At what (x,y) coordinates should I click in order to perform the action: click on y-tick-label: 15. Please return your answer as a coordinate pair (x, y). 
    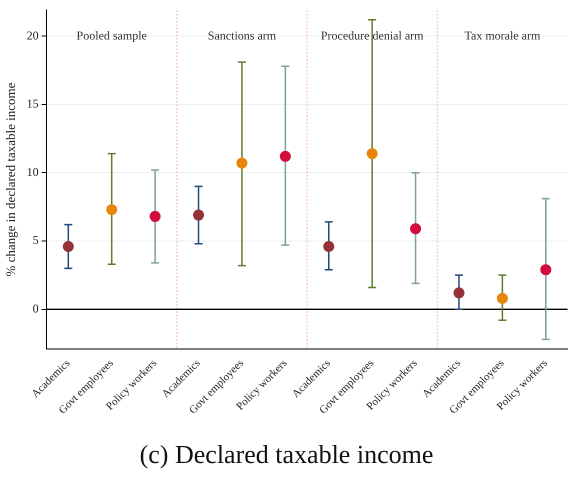
    Looking at the image, I should click on (32, 103).